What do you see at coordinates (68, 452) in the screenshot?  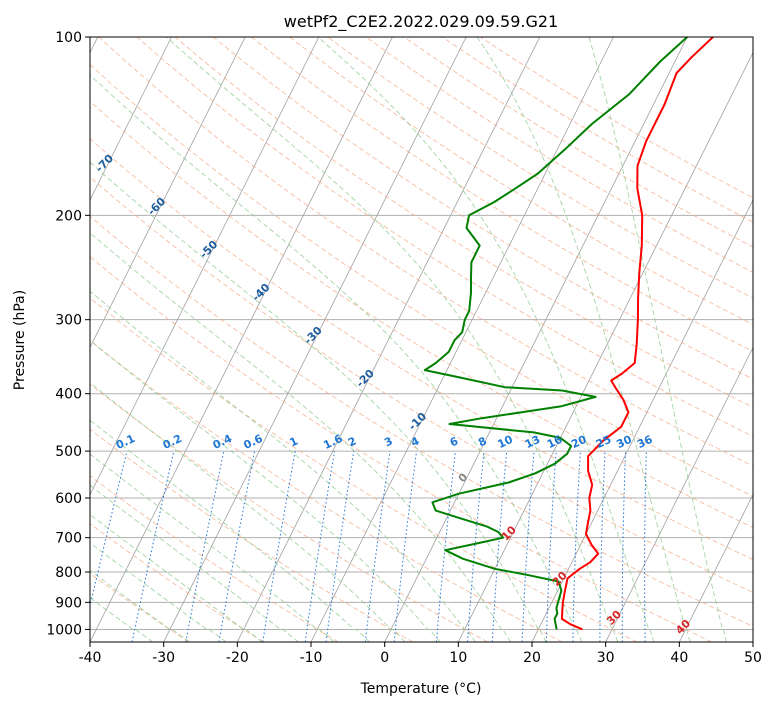 I see `y-tick-label: 500` at bounding box center [68, 452].